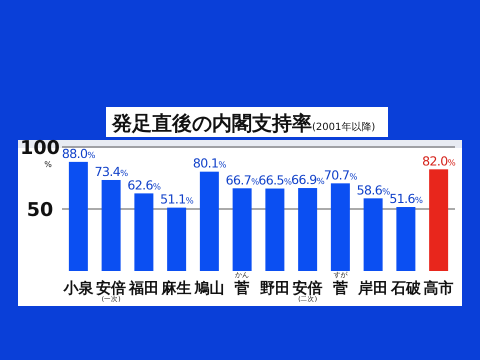 The image size is (480, 360). I want to click on chart-subtitle: (2001年以降), so click(344, 127).